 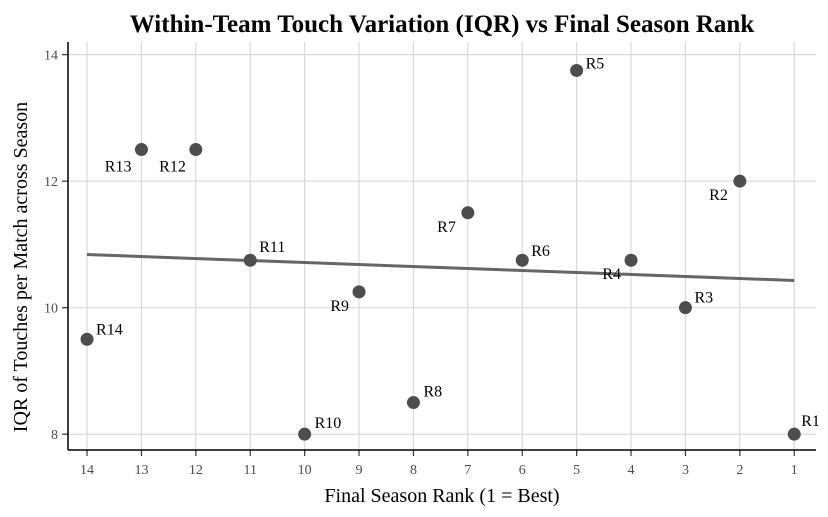 What do you see at coordinates (54, 435) in the screenshot?
I see `y-tick-label: 8` at bounding box center [54, 435].